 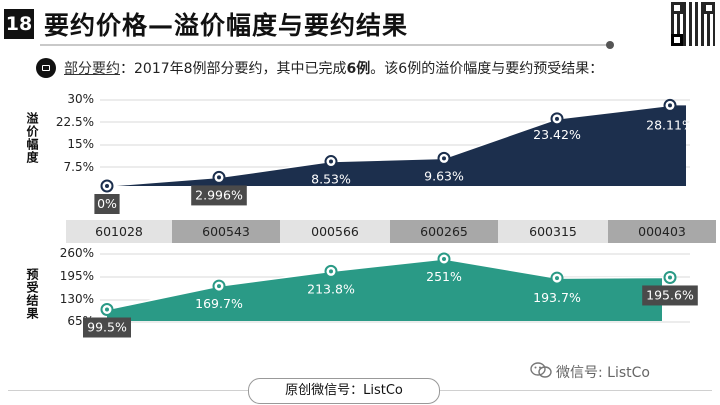 I want to click on data-label: 23.42%, so click(x=557, y=134).